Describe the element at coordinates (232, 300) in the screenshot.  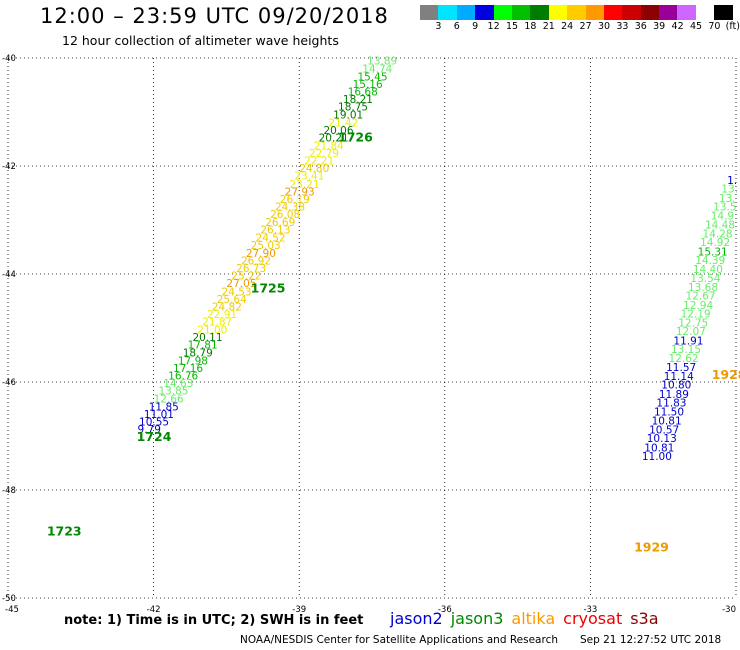
I see `wave-height-label: 25.64` at that location.